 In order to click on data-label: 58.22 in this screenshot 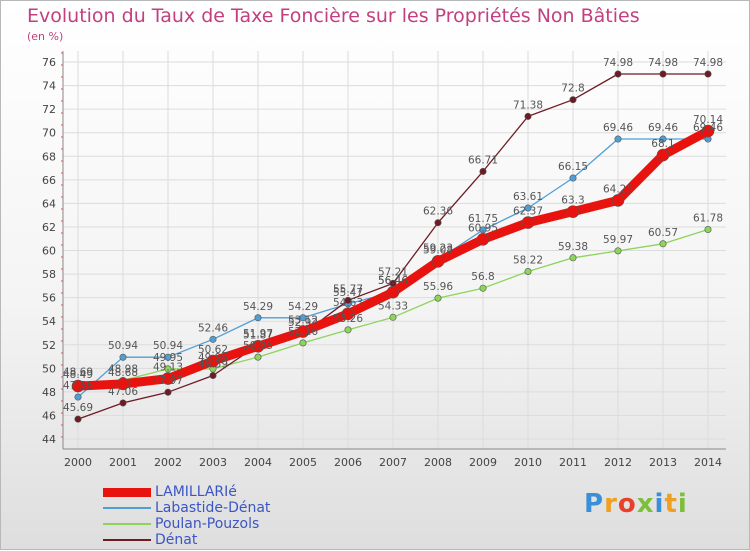, I will do `click(528, 260)`.